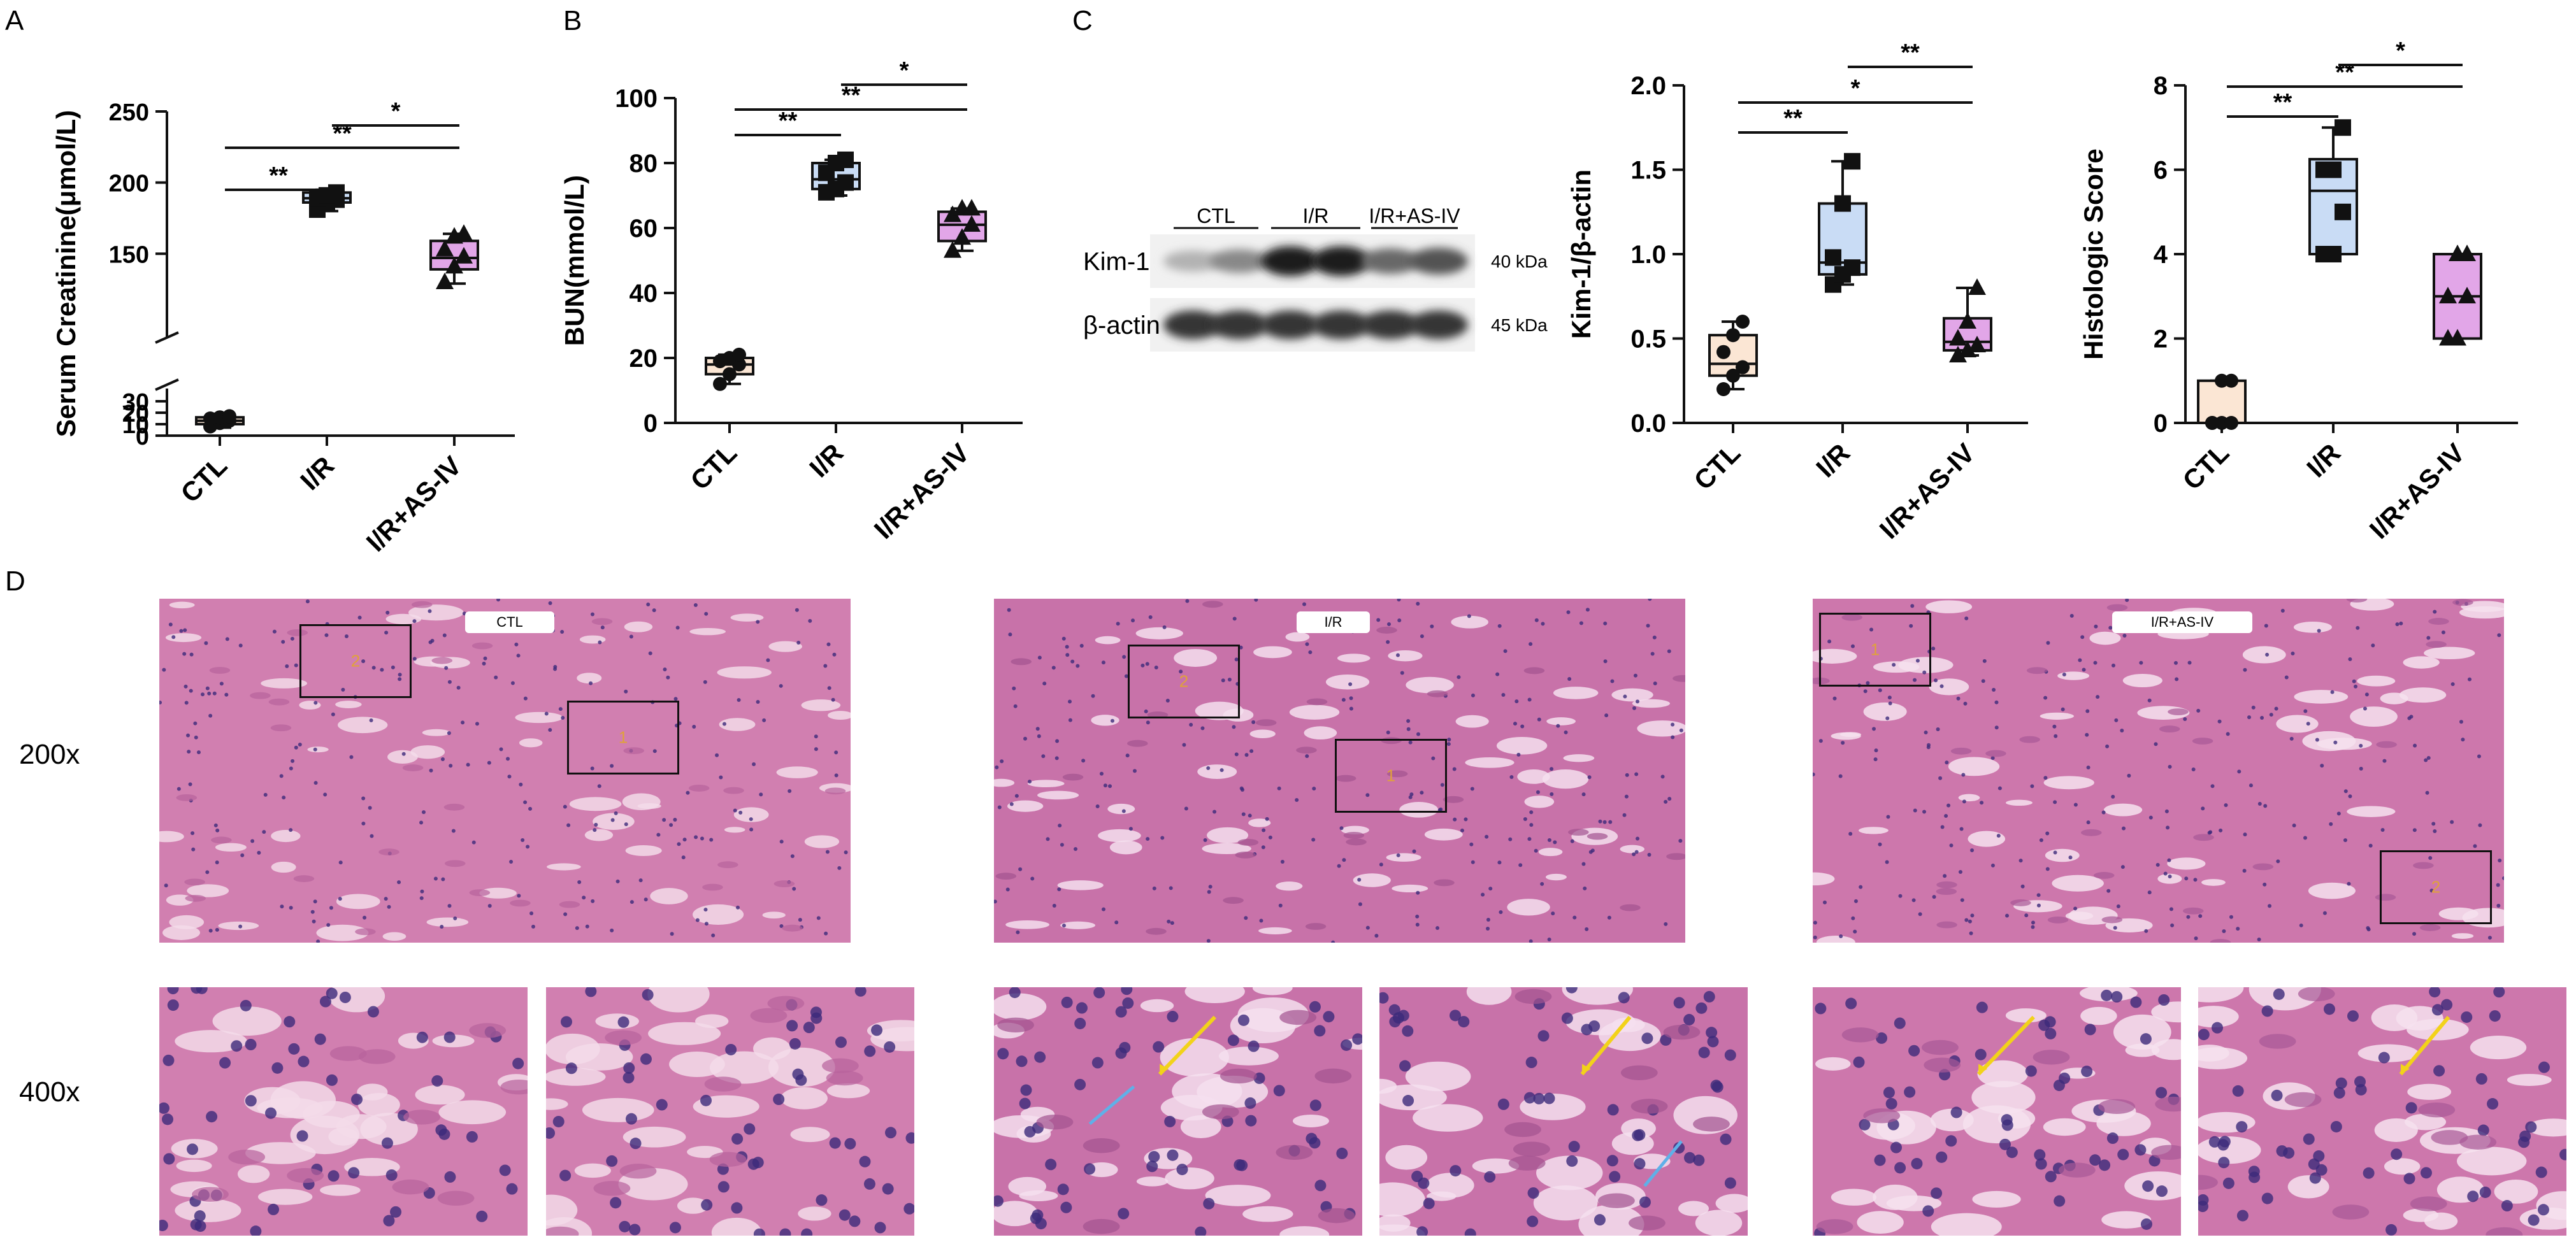 The width and height of the screenshot is (2576, 1242). I want to click on y-tick-label: 60, so click(644, 229).